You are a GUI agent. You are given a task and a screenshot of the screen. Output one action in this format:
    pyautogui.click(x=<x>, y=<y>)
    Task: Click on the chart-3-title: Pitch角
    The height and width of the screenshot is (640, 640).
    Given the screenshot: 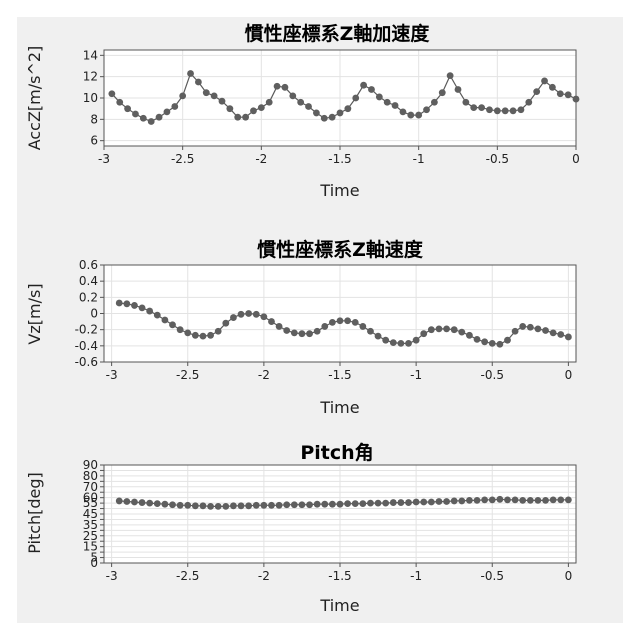 What is the action you would take?
    pyautogui.click(x=336, y=452)
    